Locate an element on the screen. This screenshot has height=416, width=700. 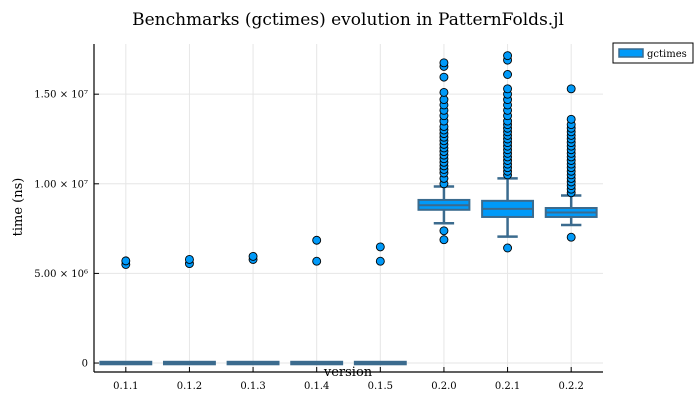
box-0.1.5 is located at coordinates (380, 304).